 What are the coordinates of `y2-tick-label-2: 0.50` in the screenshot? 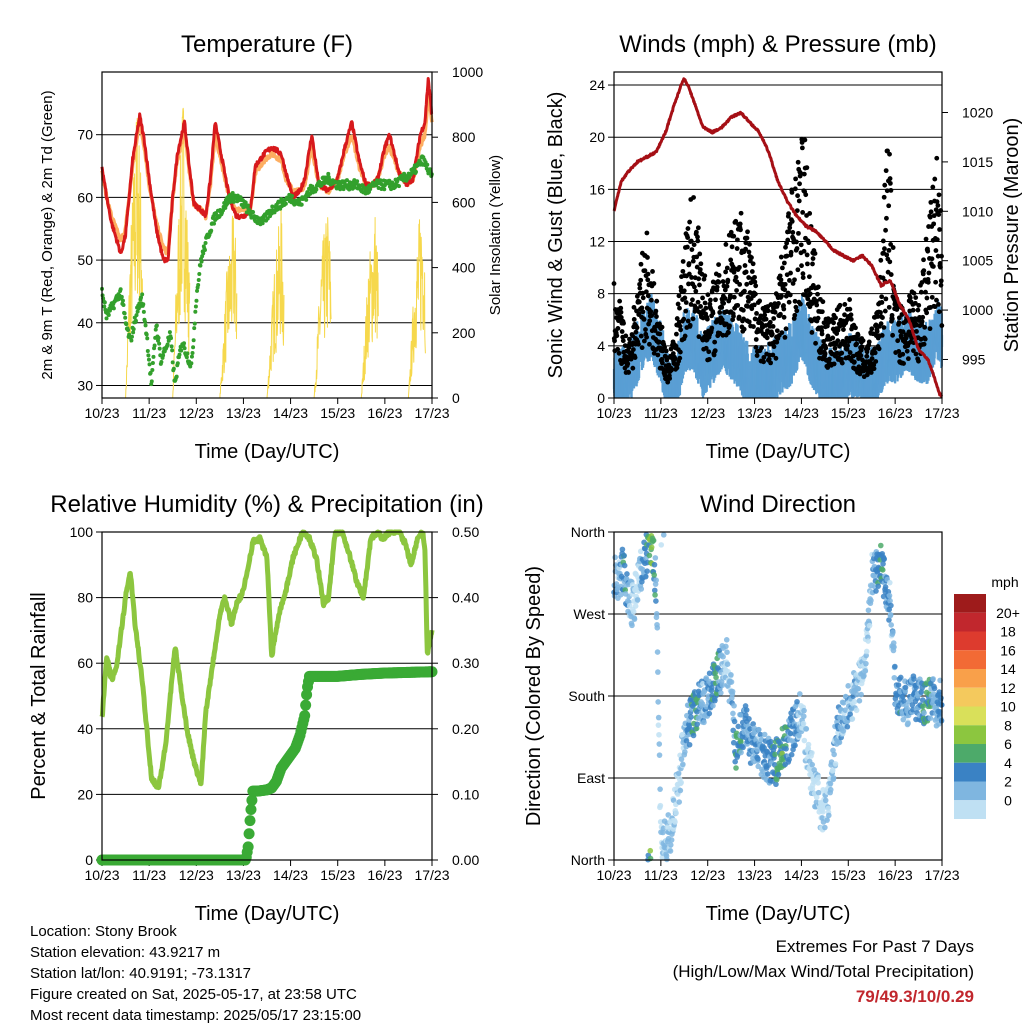 It's located at (465, 532).